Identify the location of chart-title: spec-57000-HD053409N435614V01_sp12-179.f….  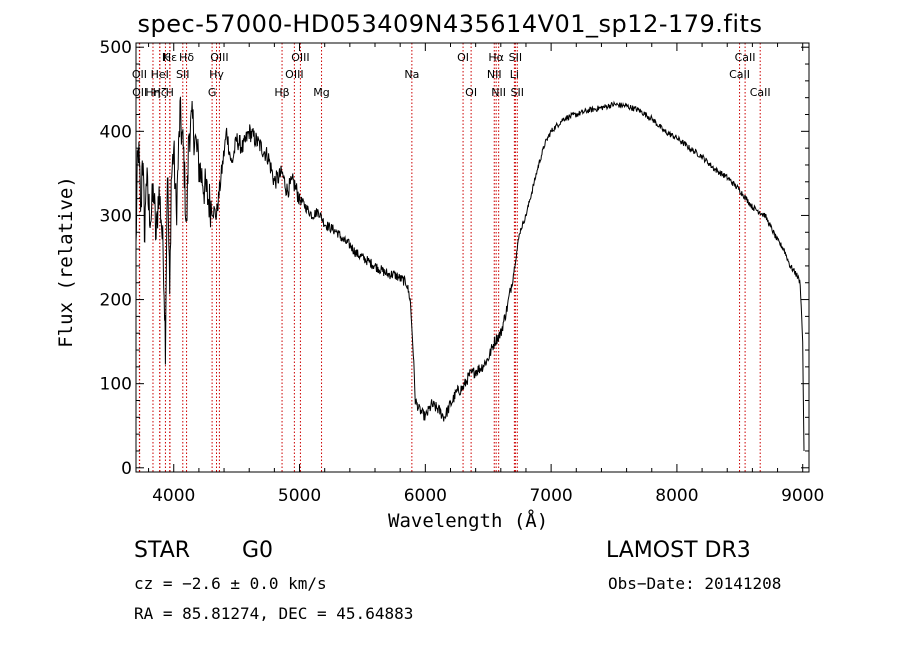
(450, 24).